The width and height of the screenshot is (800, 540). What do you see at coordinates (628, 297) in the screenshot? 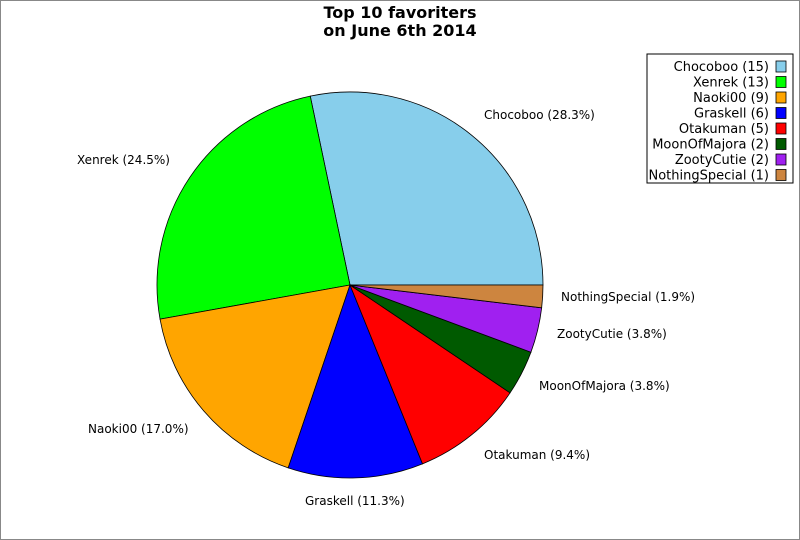
I see `slice-label-nothingspecial: NothingSpecial (1.9%)` at bounding box center [628, 297].